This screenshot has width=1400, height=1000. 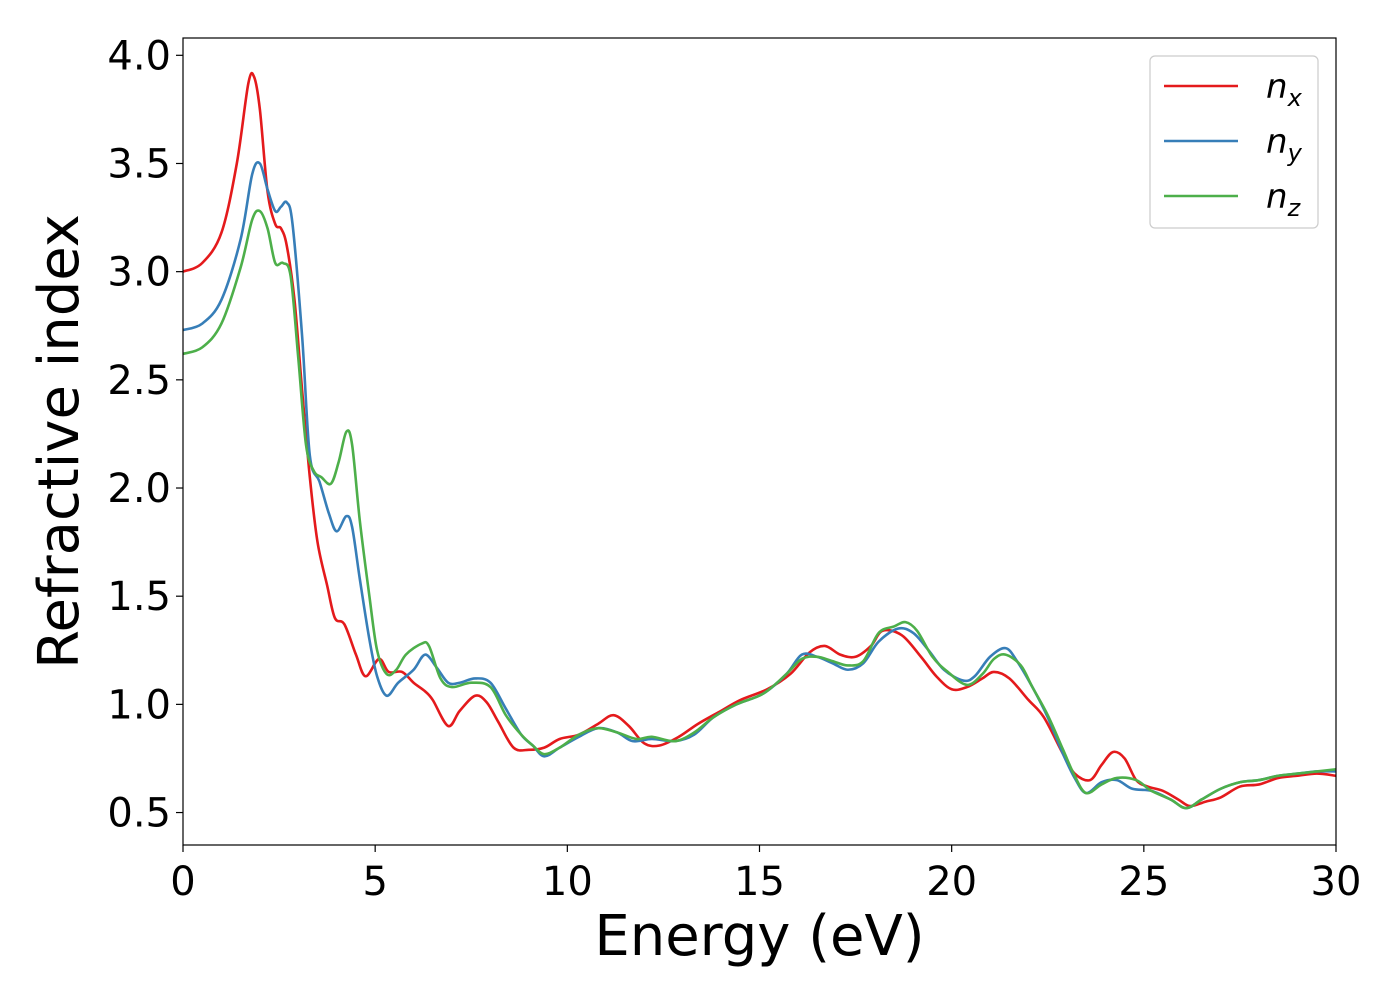 What do you see at coordinates (145, 435) in the screenshot?
I see `y-axis-ticks: 0.5 1.0 1.5 2.0 2.5 3.0 3.5 4.0` at bounding box center [145, 435].